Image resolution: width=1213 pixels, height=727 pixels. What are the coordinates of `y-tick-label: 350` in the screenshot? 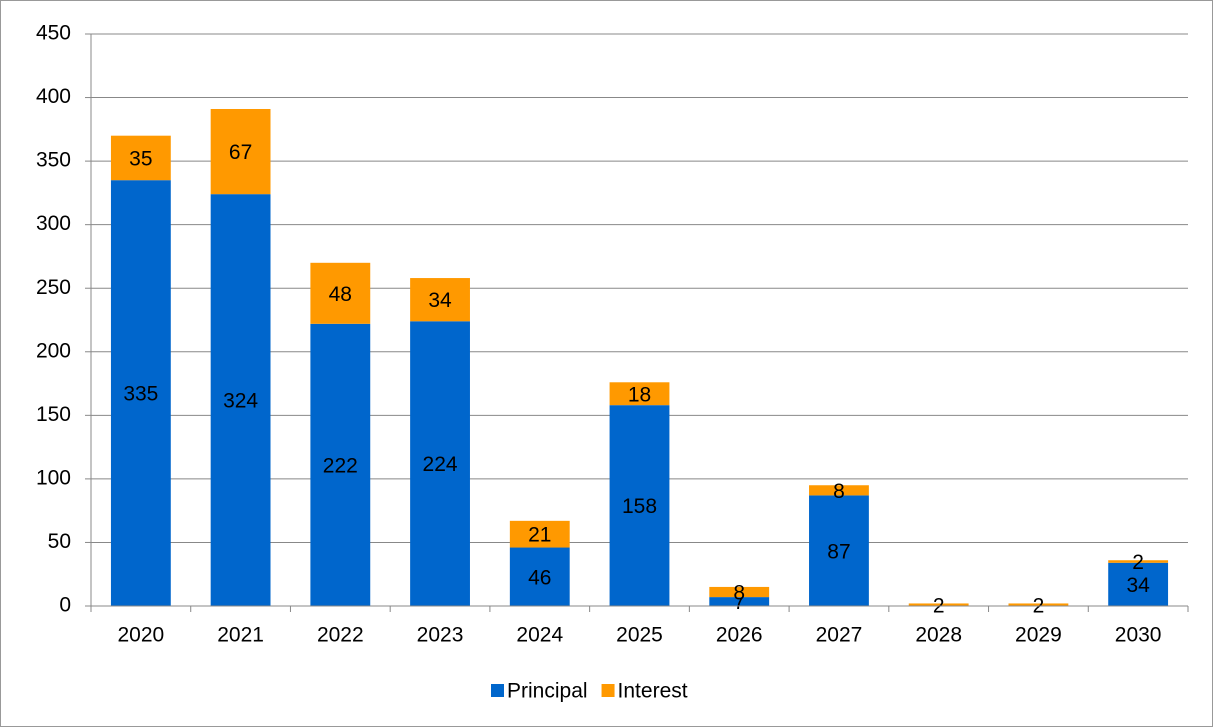 It's located at (53, 160).